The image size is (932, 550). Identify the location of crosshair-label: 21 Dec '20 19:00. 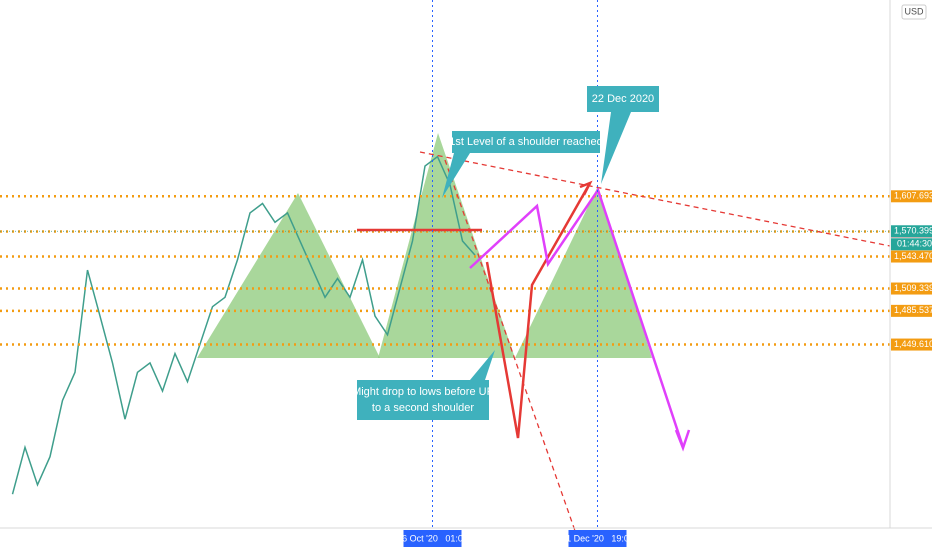
(597, 538).